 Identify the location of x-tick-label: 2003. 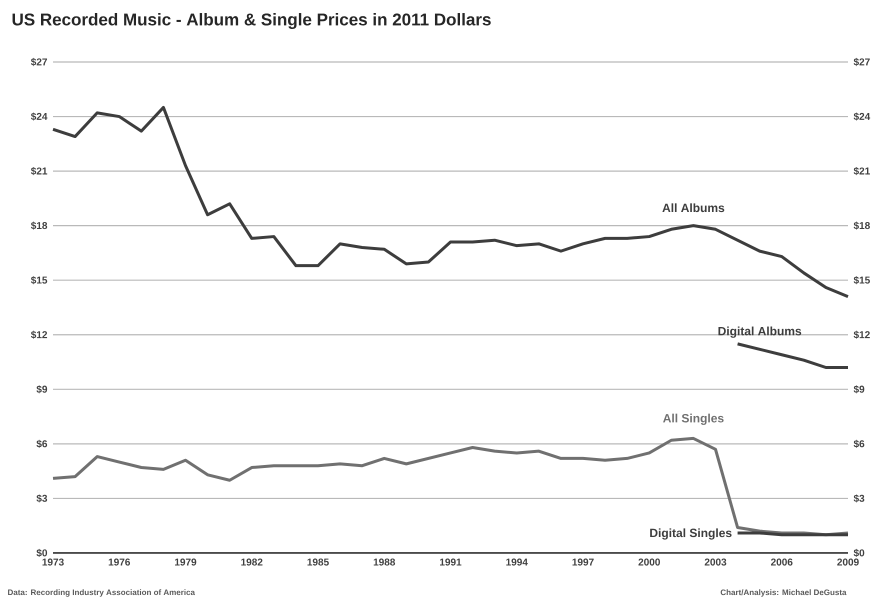
(715, 562).